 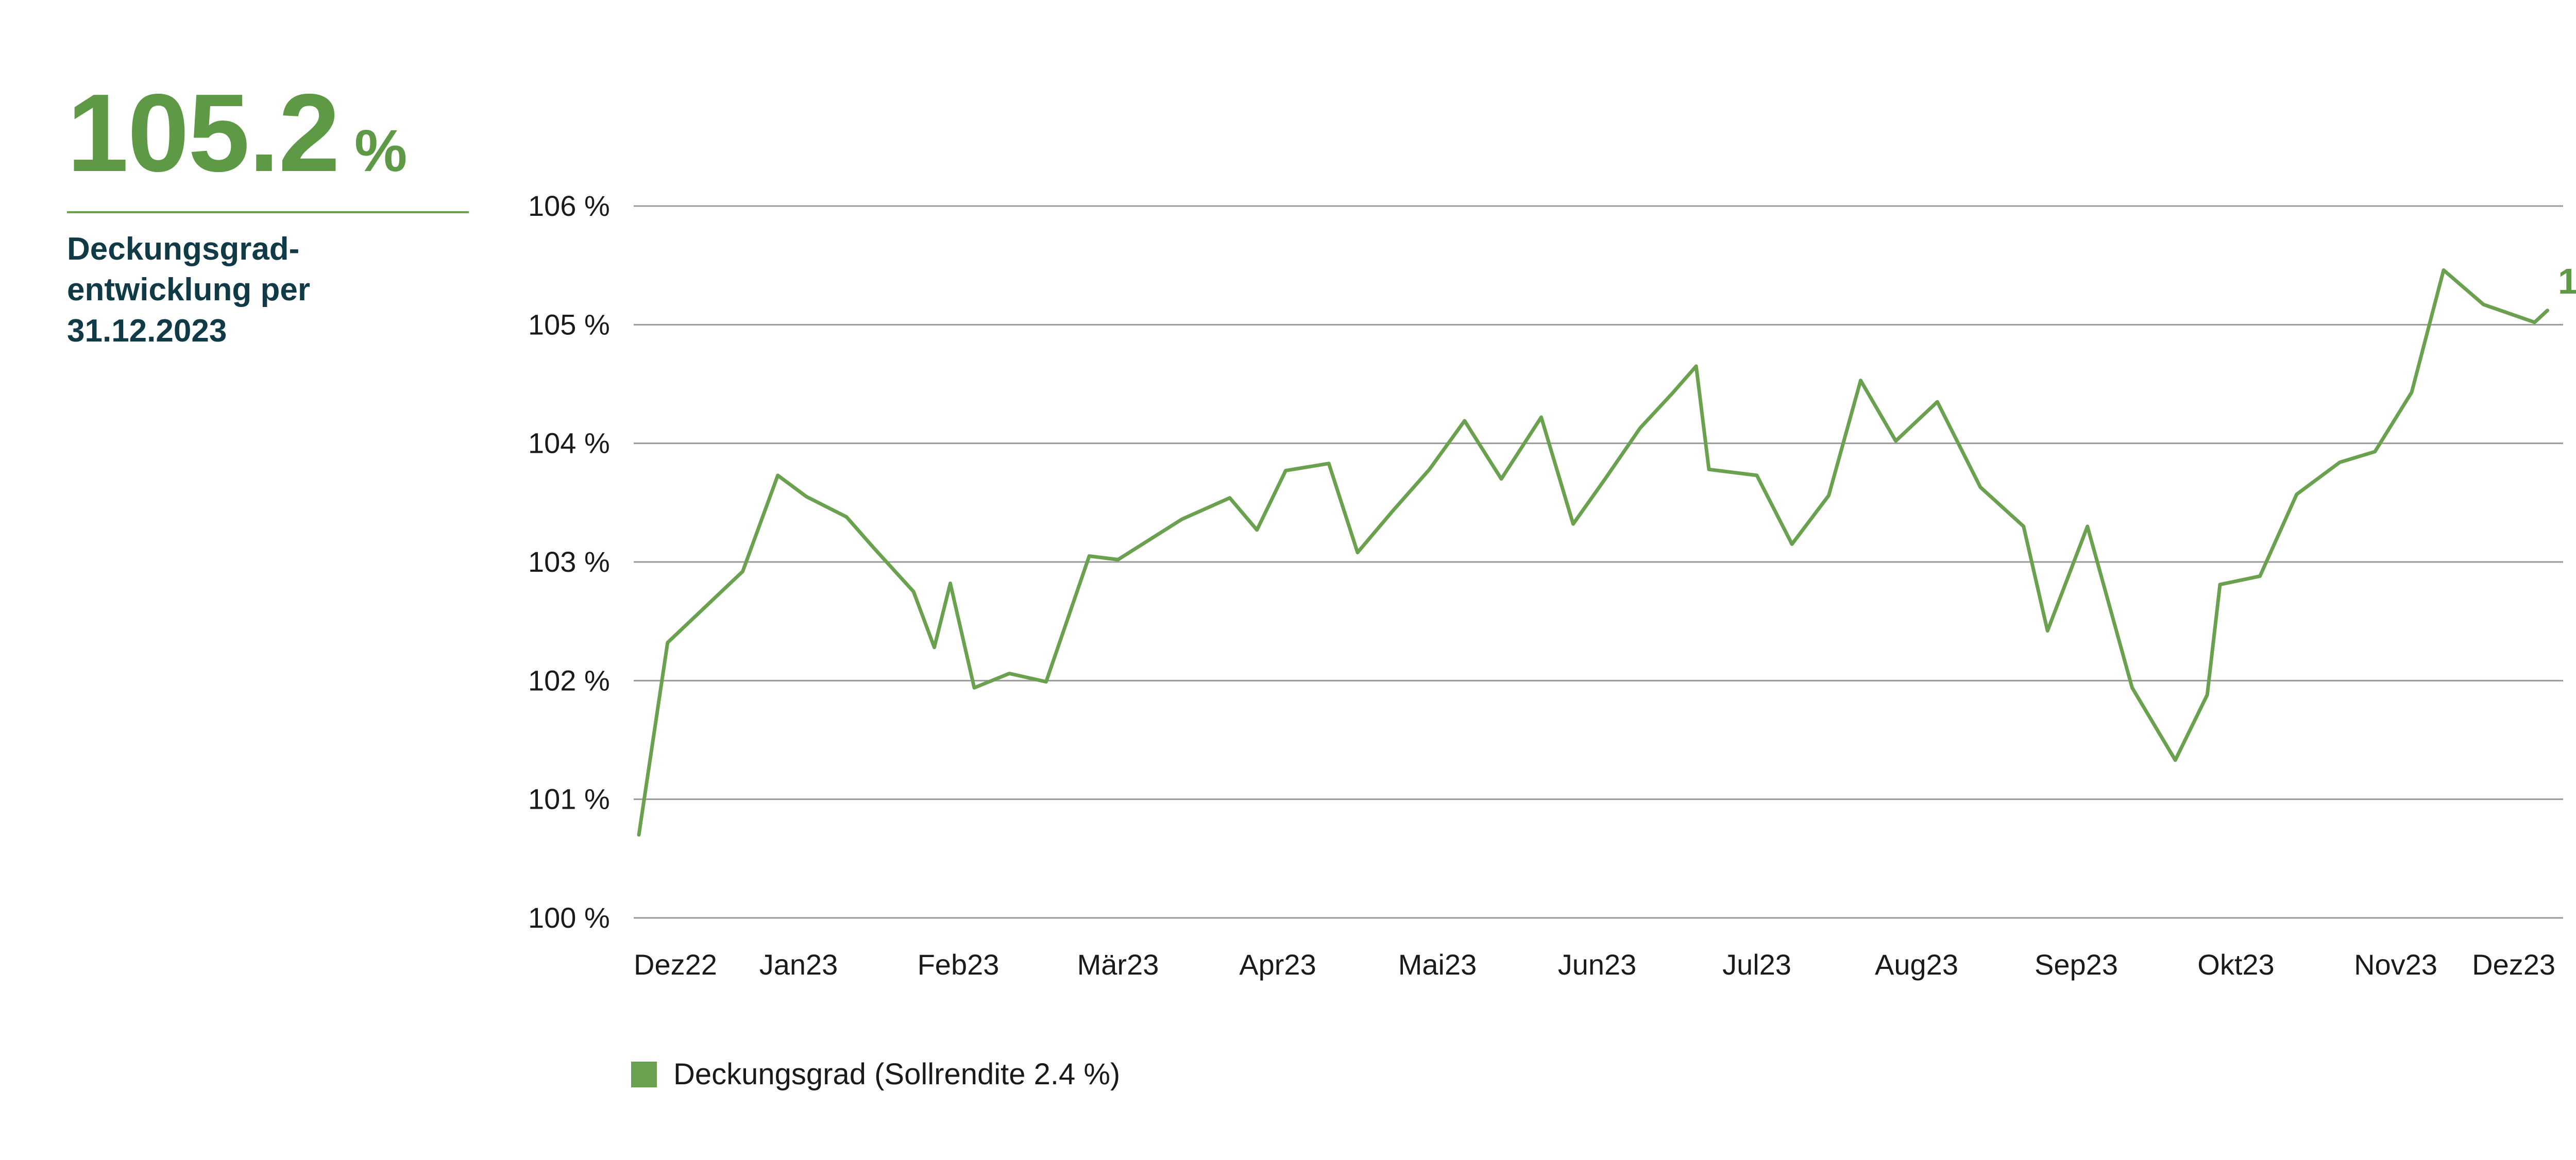 I want to click on kpi-unit: %, so click(x=381, y=151).